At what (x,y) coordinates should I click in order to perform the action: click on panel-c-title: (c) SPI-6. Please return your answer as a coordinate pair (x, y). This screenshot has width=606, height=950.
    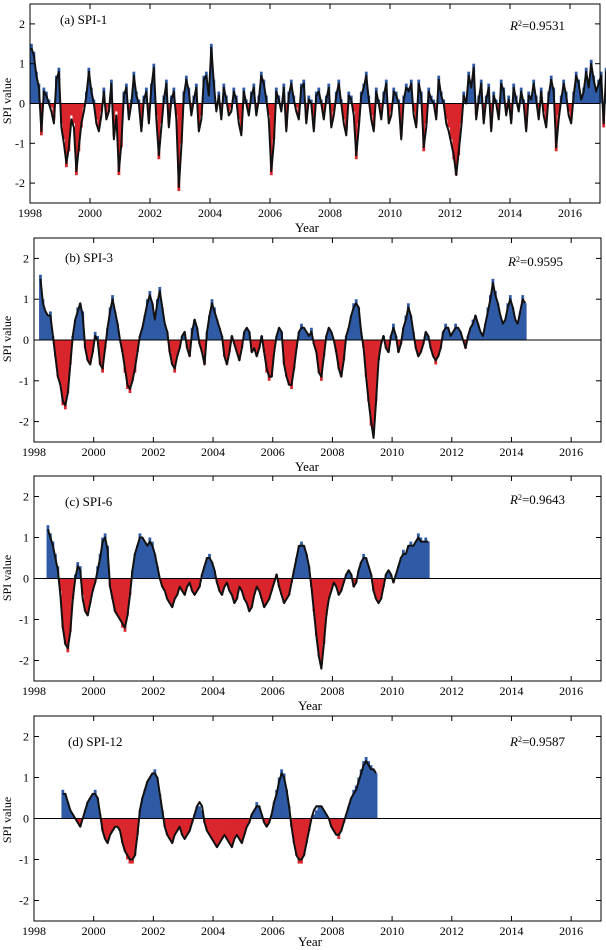
    Looking at the image, I should click on (89, 501).